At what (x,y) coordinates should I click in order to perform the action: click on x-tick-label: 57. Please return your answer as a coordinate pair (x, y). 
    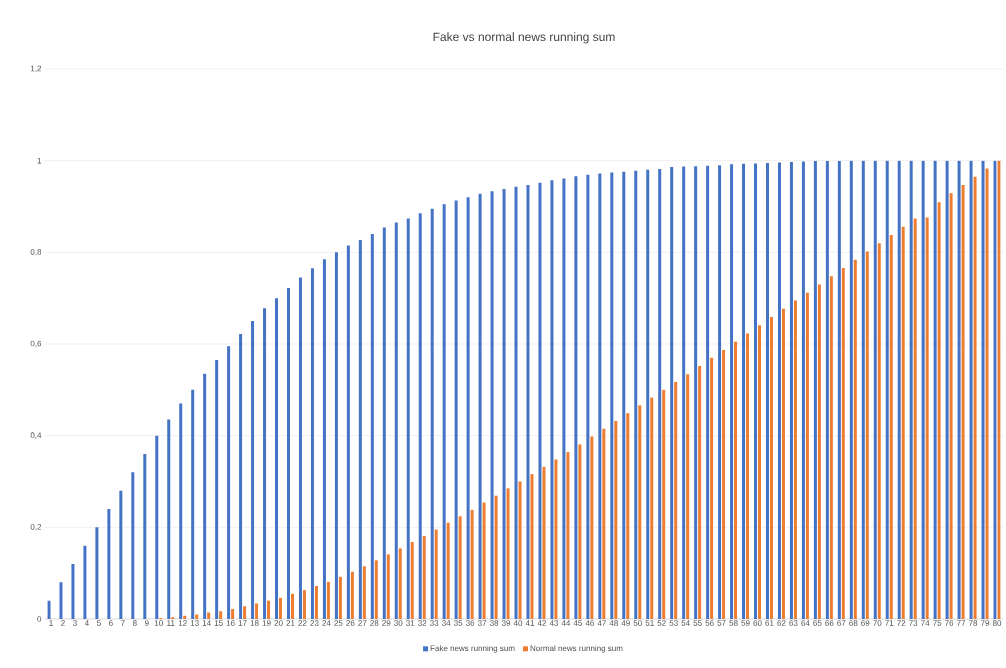
    Looking at the image, I should click on (721, 623).